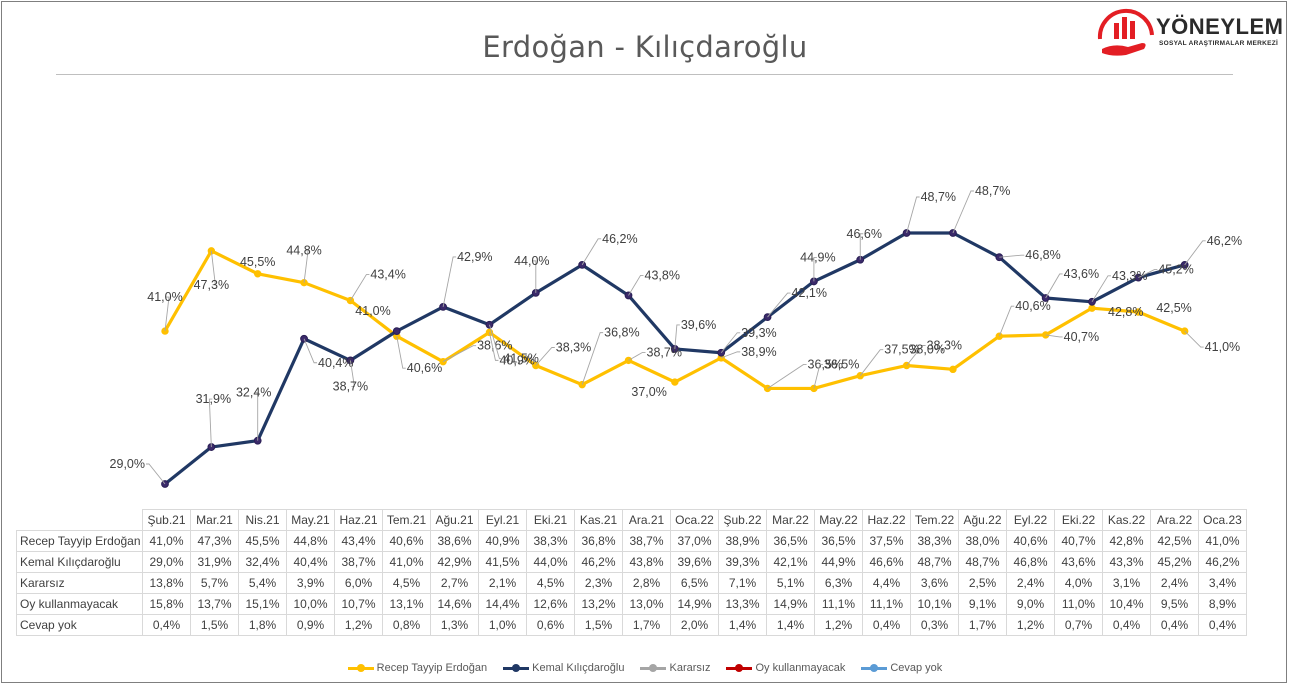  What do you see at coordinates (406, 625) in the screenshot?
I see `table-cell: 0,8%` at bounding box center [406, 625].